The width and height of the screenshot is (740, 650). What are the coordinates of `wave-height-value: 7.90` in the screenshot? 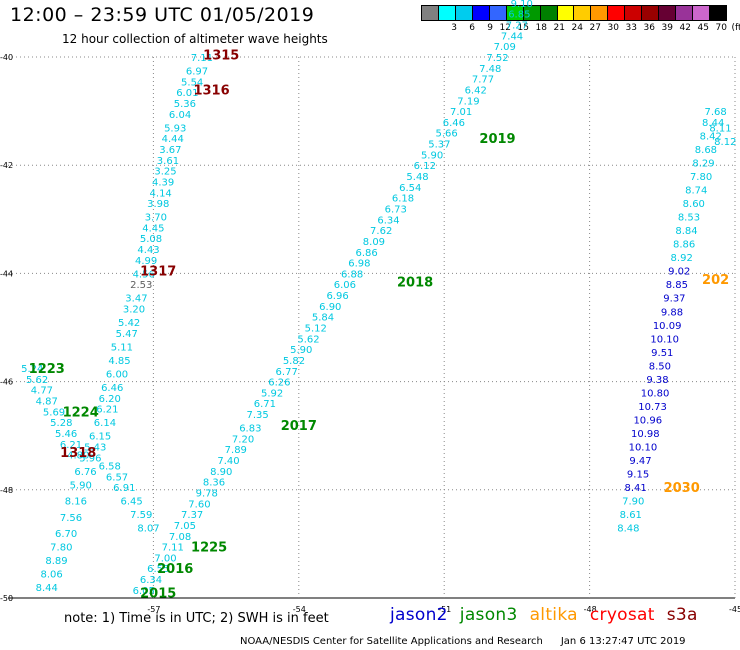 It's located at (633, 502).